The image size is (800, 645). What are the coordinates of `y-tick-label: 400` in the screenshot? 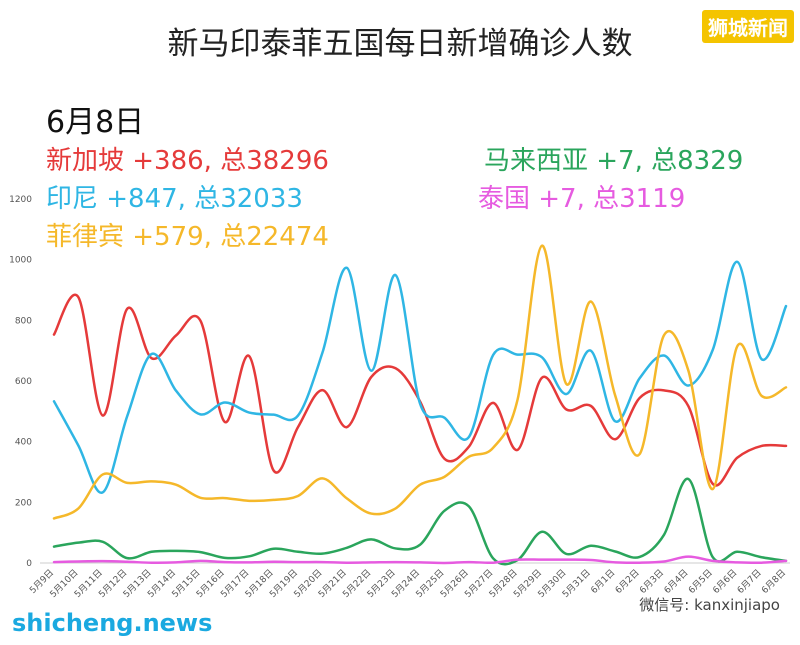 It's located at (23, 443).